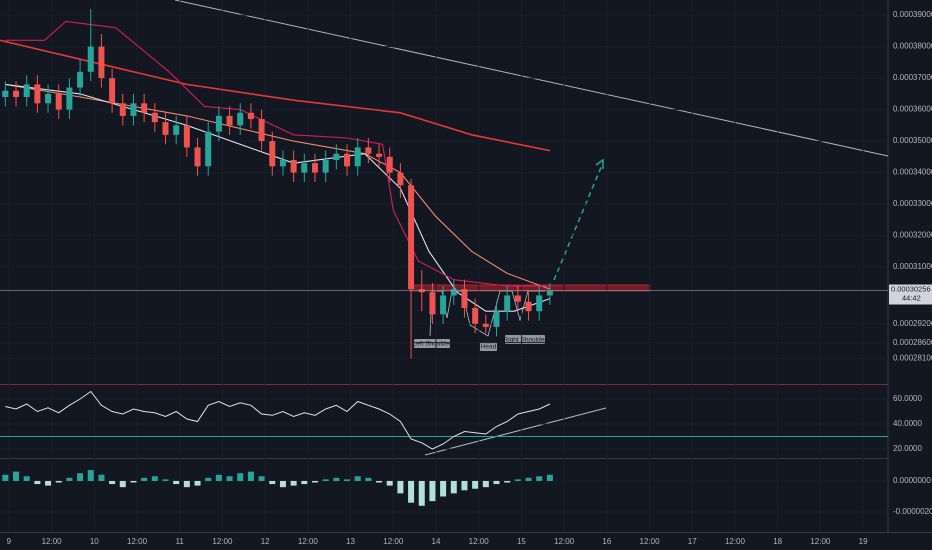  What do you see at coordinates (912, 14) in the screenshot?
I see `y-tick-label: 0.00039000` at bounding box center [912, 14].